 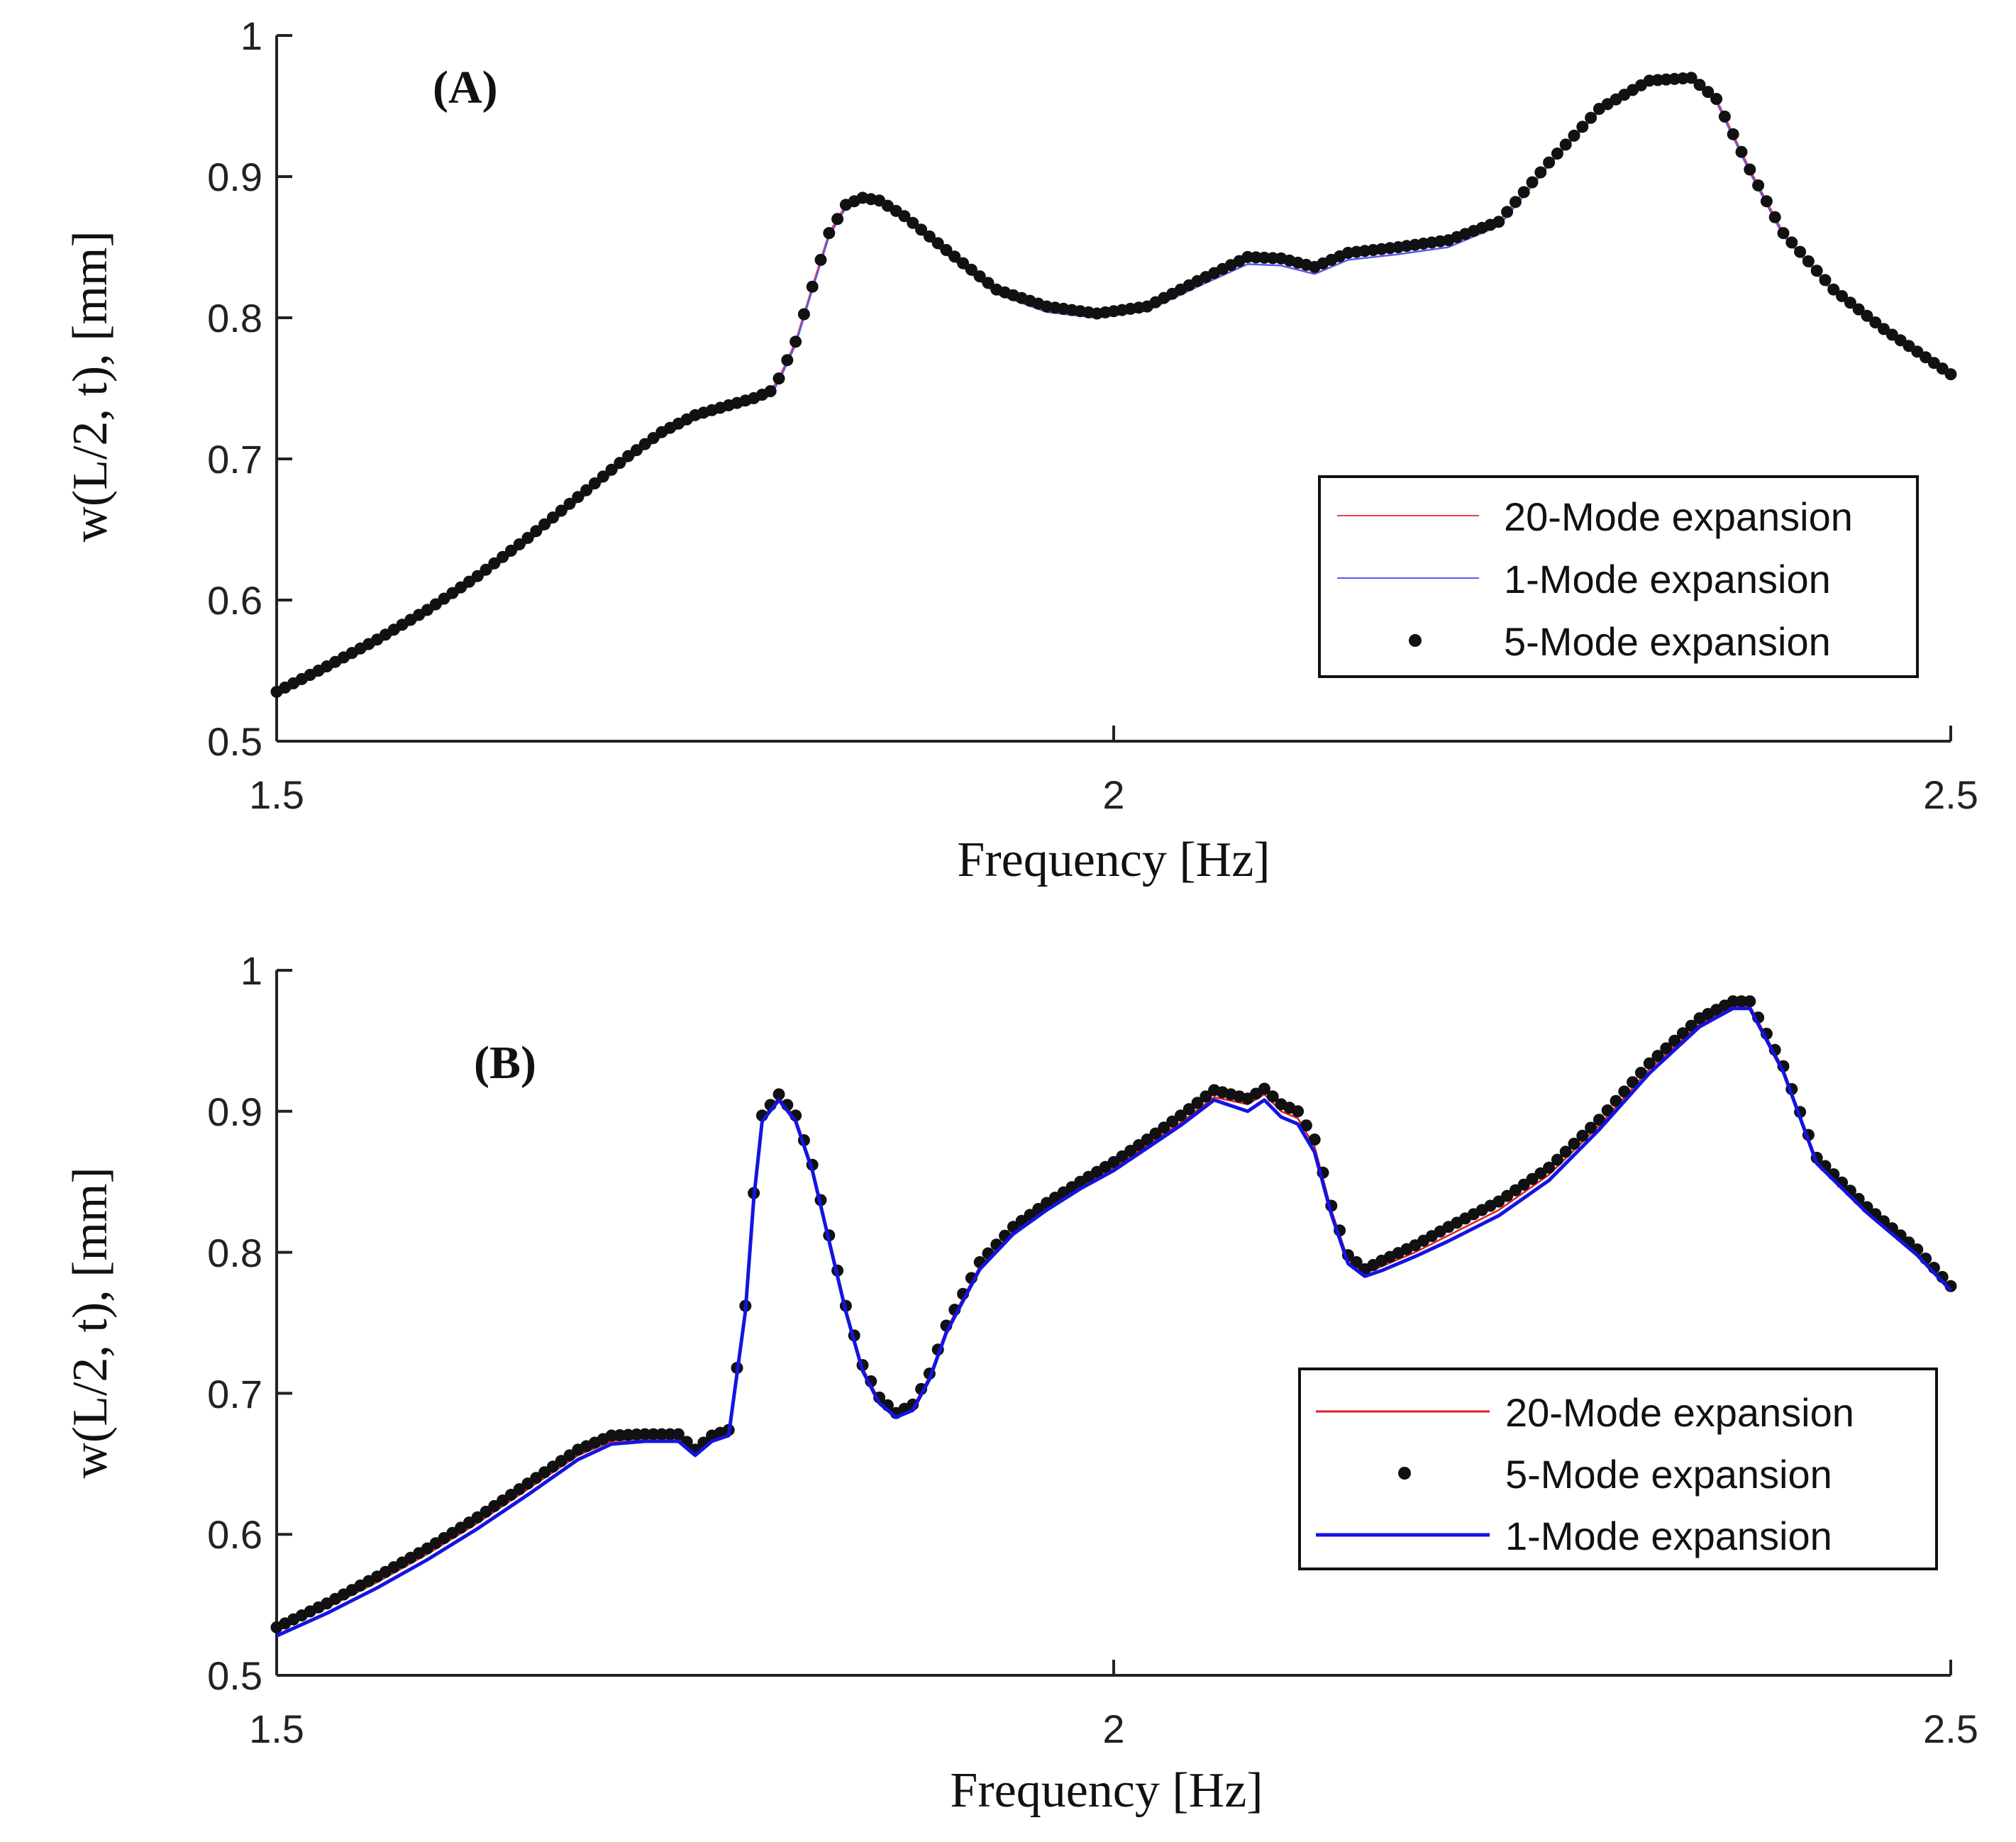 I want to click on panel-b-ytick-label: 0.7, so click(x=235, y=1394).